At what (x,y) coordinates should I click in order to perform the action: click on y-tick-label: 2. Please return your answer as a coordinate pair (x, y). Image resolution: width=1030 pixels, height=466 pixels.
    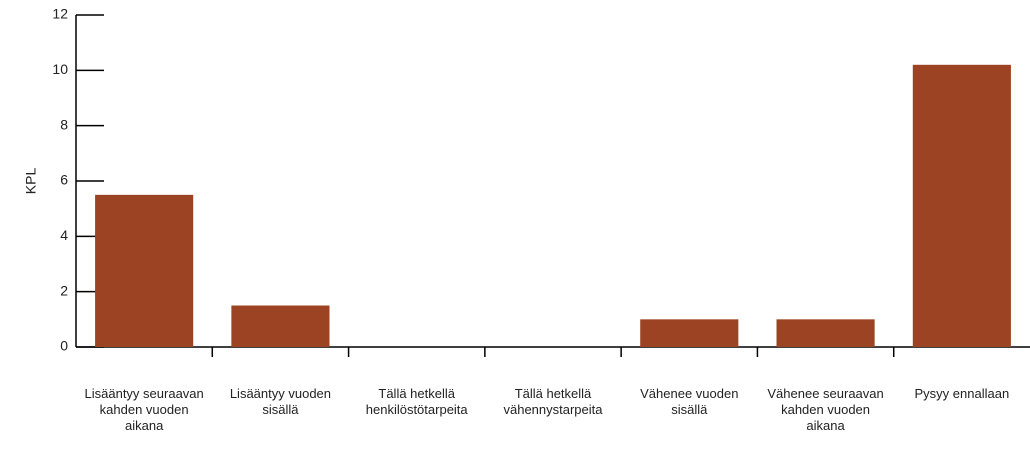
    Looking at the image, I should click on (64, 290).